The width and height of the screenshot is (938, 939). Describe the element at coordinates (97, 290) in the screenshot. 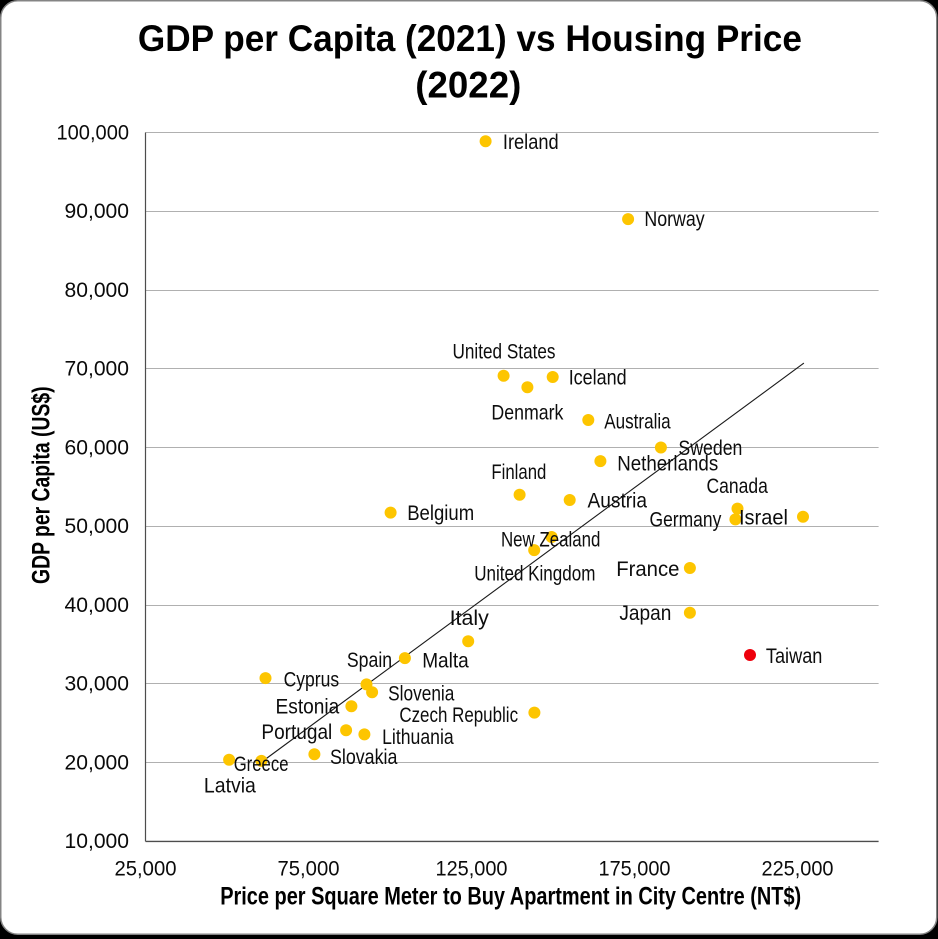

I see `svg-text: 80,000` at that location.